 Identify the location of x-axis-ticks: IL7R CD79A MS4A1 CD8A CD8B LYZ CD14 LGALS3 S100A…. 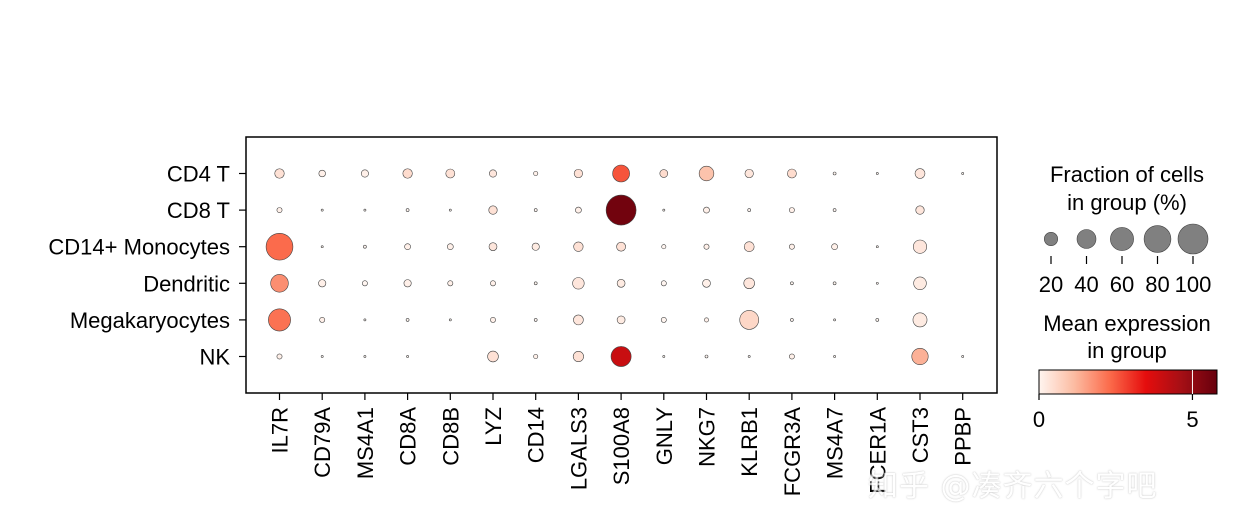
(622, 444).